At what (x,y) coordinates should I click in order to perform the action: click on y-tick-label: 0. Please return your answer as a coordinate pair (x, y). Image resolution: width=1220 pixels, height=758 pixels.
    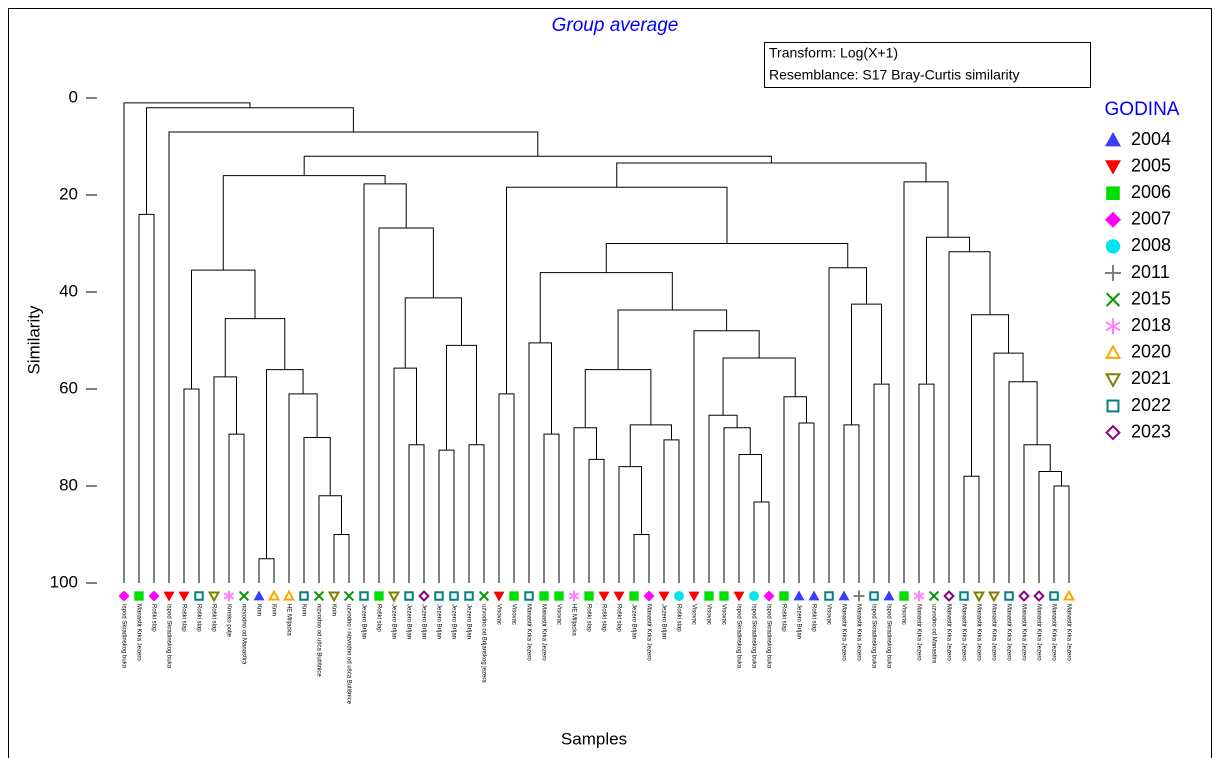
    Looking at the image, I should click on (73, 96).